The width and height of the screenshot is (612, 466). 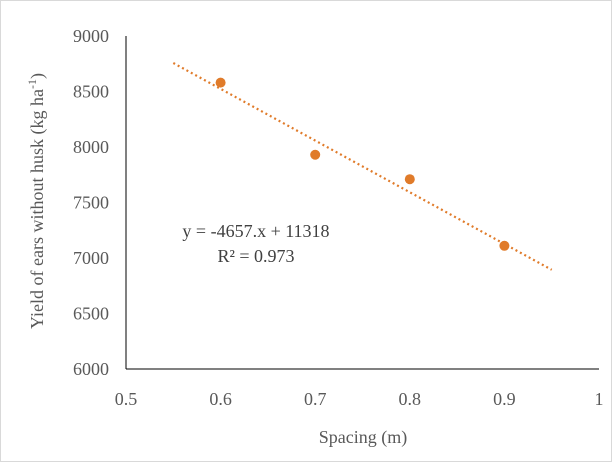 I want to click on y-tick-label: 7000, so click(x=91, y=258).